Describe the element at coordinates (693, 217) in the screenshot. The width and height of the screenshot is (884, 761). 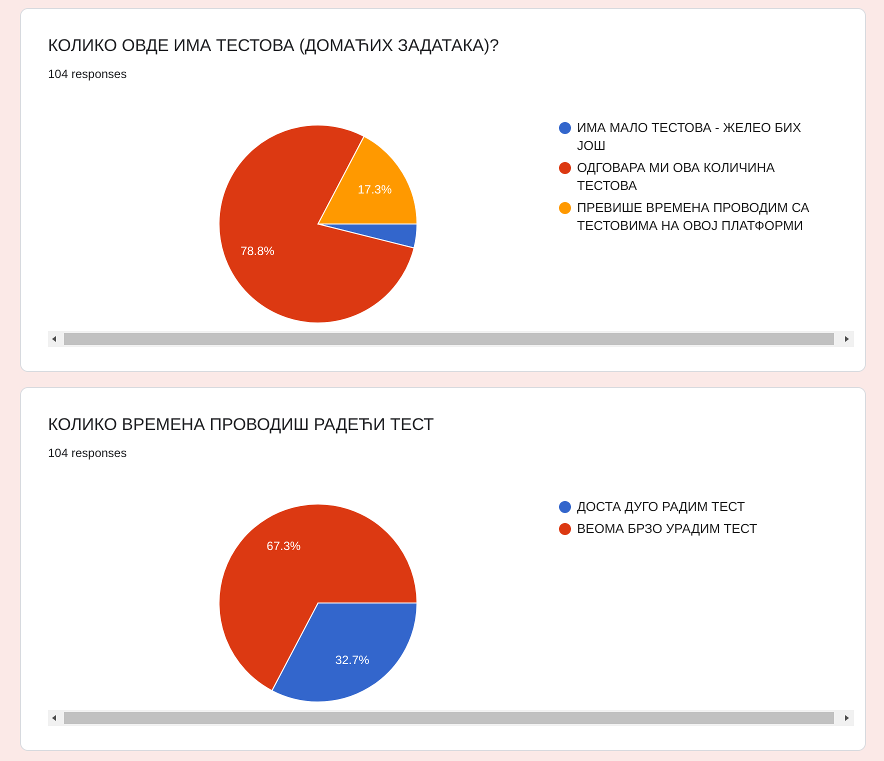
I see `legend-label: ПРЕВИШЕ ВРЕМЕНА ПРОВОДИМ СА ТЕСТОВИМА НА ОВОЈ ПЛАТФОРМИ` at that location.